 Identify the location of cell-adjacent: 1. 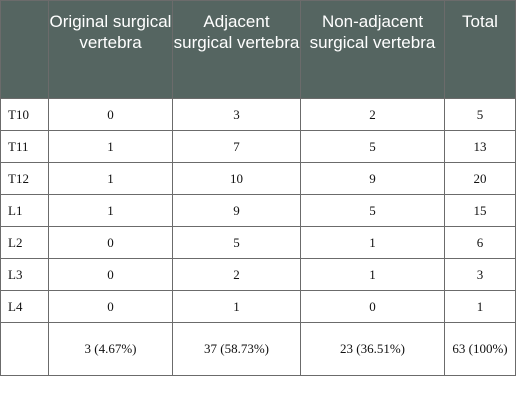
(236, 306).